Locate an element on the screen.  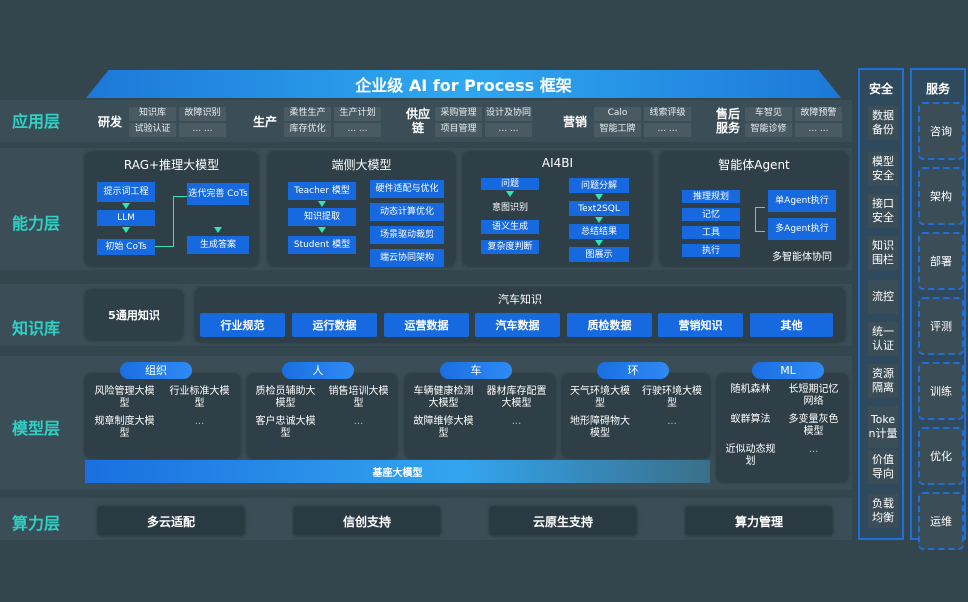
edge-teacher: Teacher 模型 is located at coordinates (322, 191).